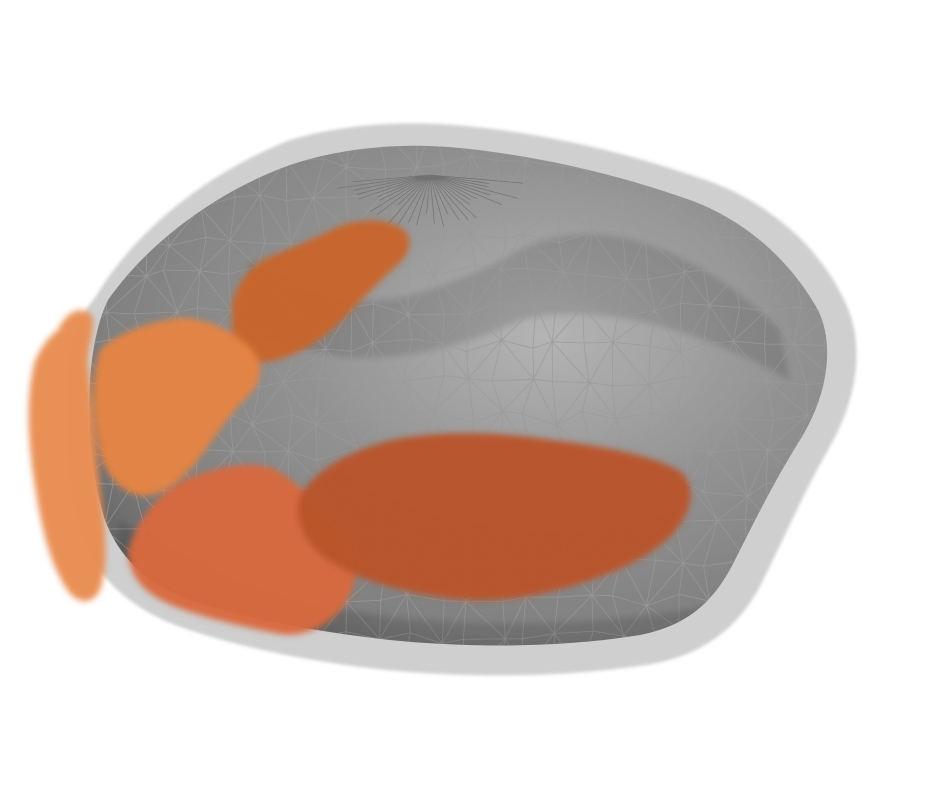  What do you see at coordinates (430, 200) in the screenshot?
I see `mesh-crease-fan` at bounding box center [430, 200].